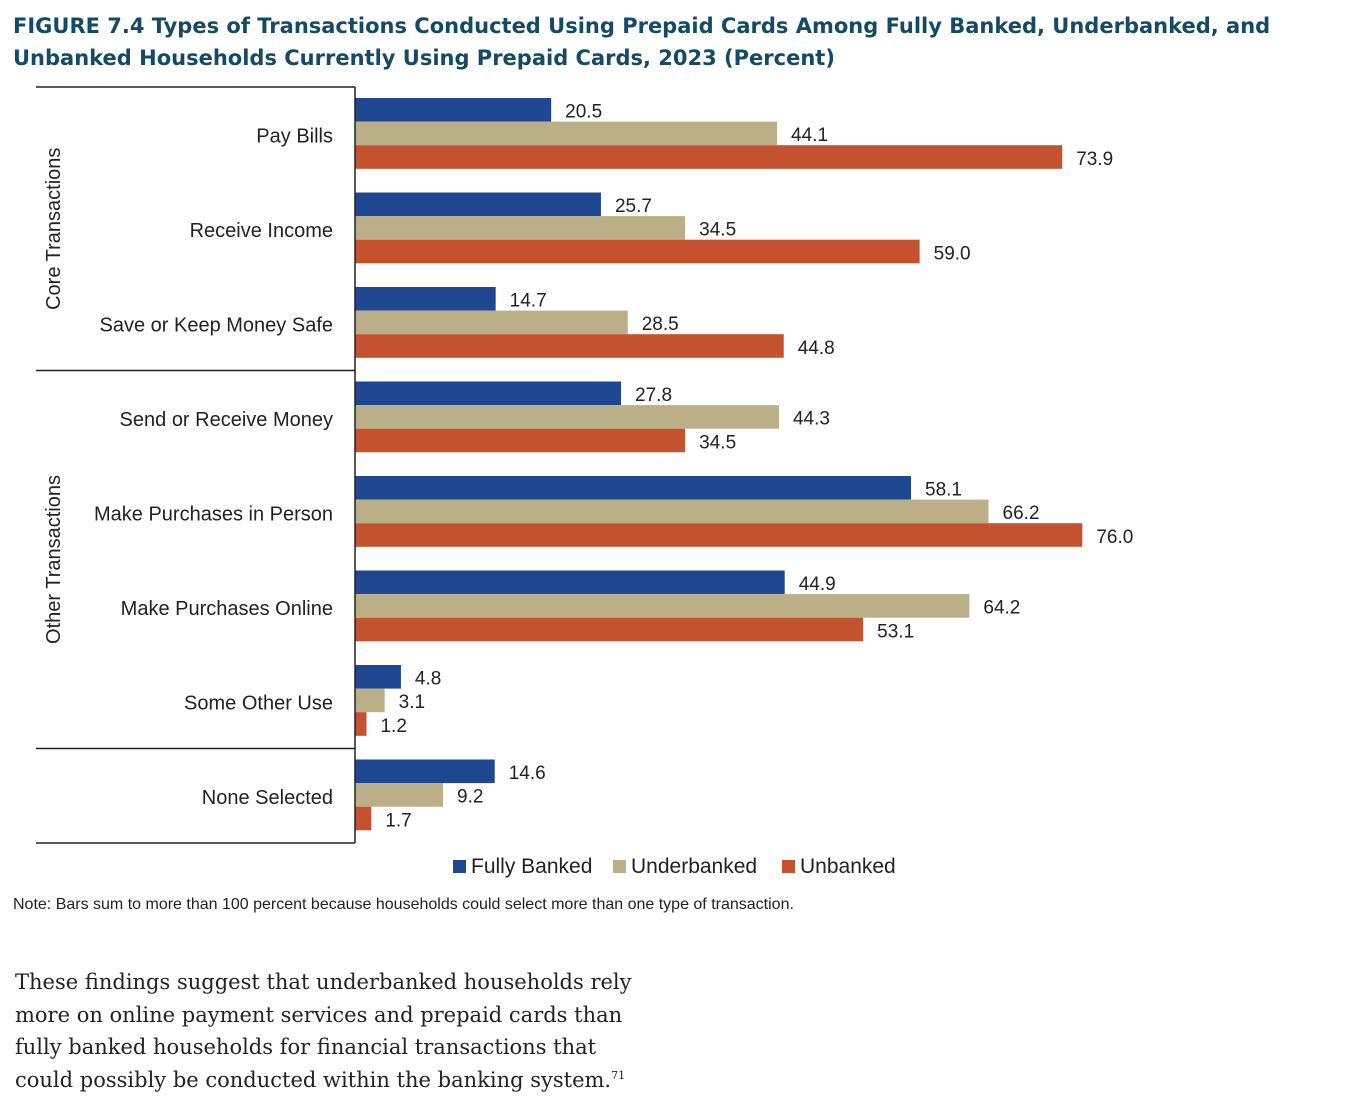  Describe the element at coordinates (488, 393) in the screenshot. I see `bar-fully-banked-send-or-receive-money` at that location.